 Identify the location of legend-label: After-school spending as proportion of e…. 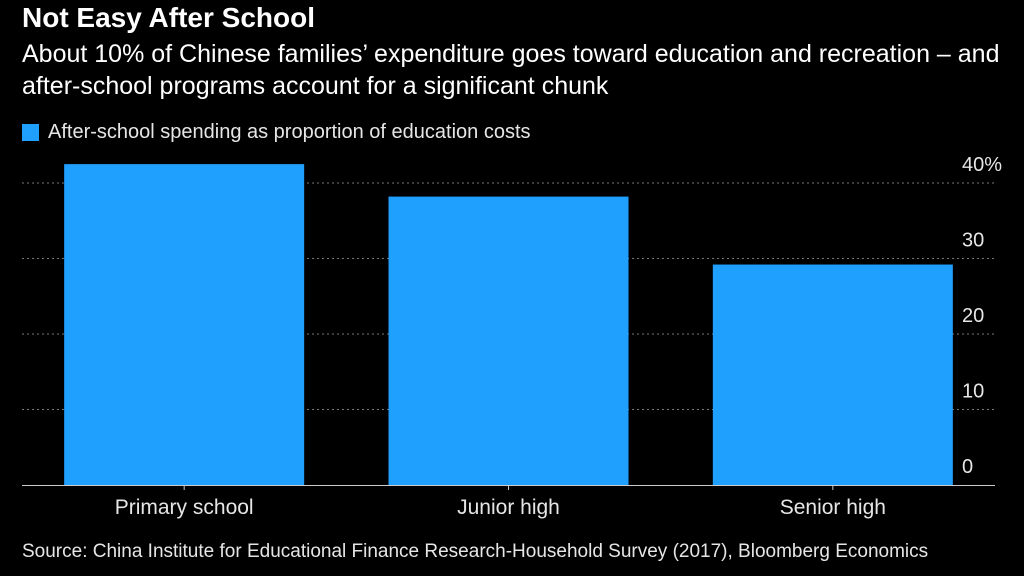
(289, 131).